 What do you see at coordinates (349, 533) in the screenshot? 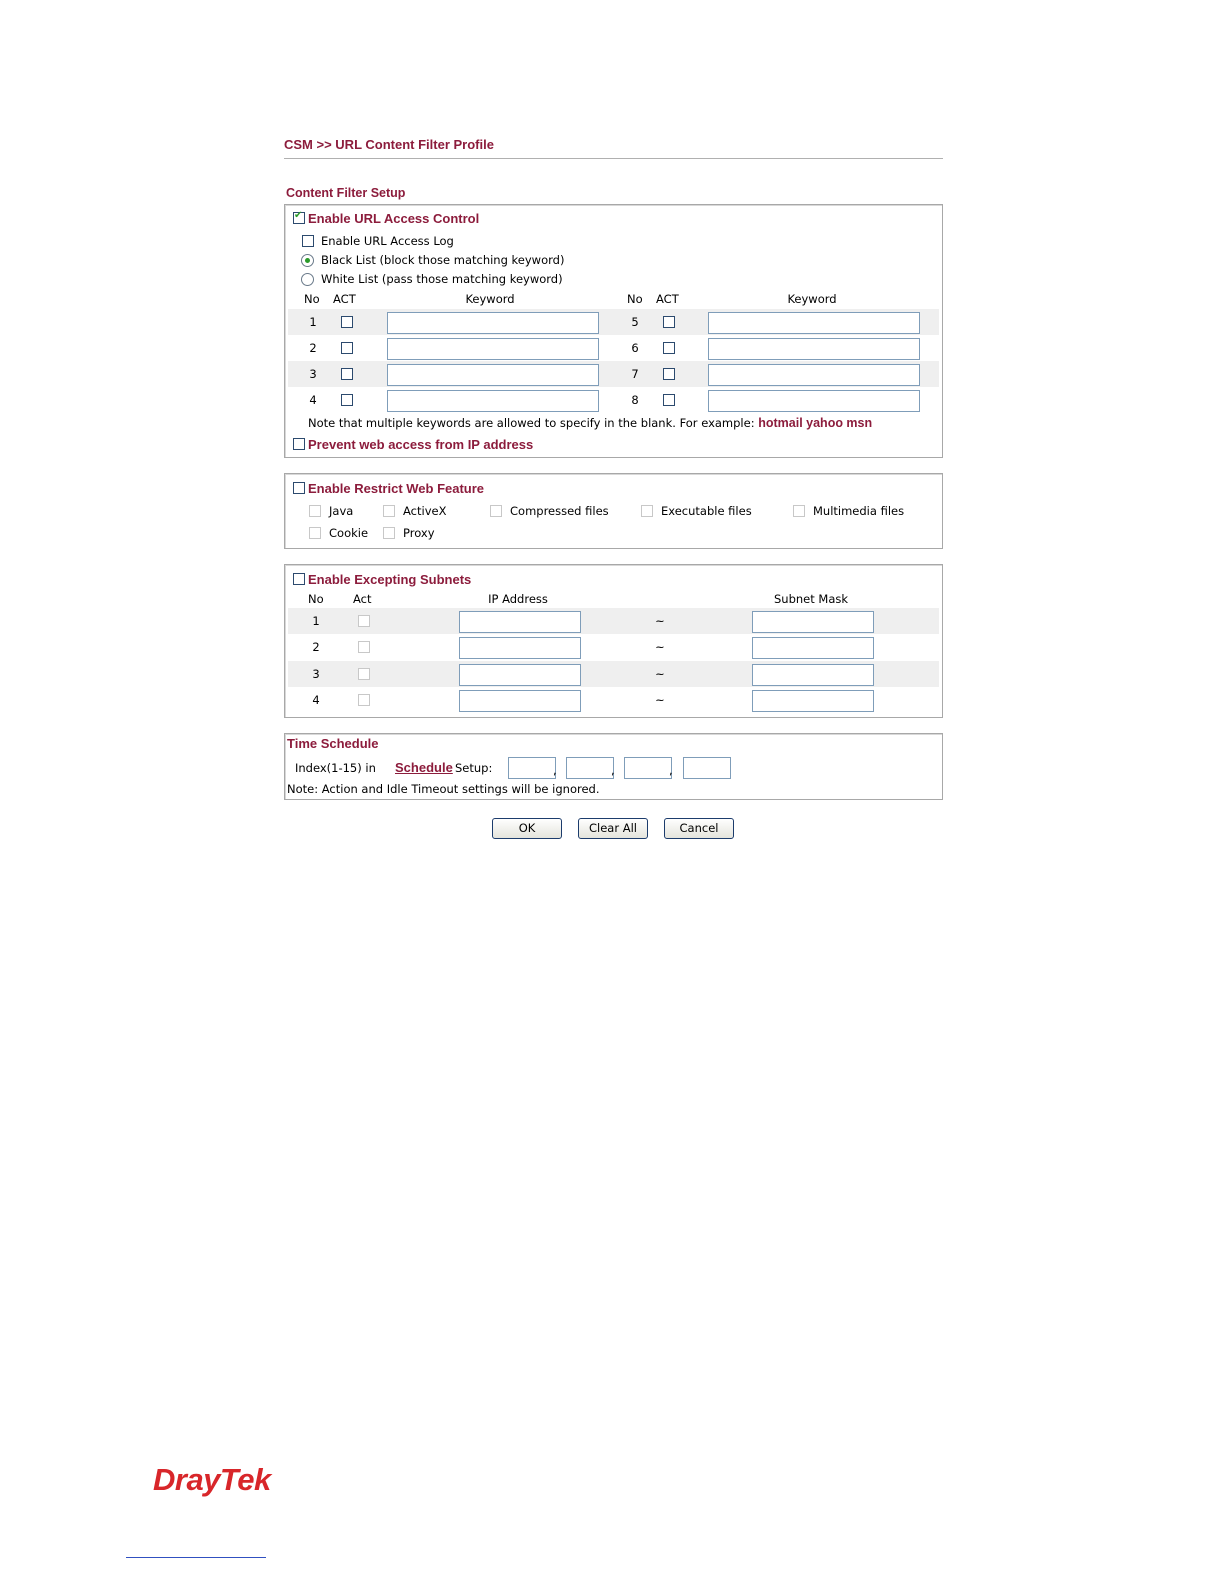
I see `feature-label: Cookie` at bounding box center [349, 533].